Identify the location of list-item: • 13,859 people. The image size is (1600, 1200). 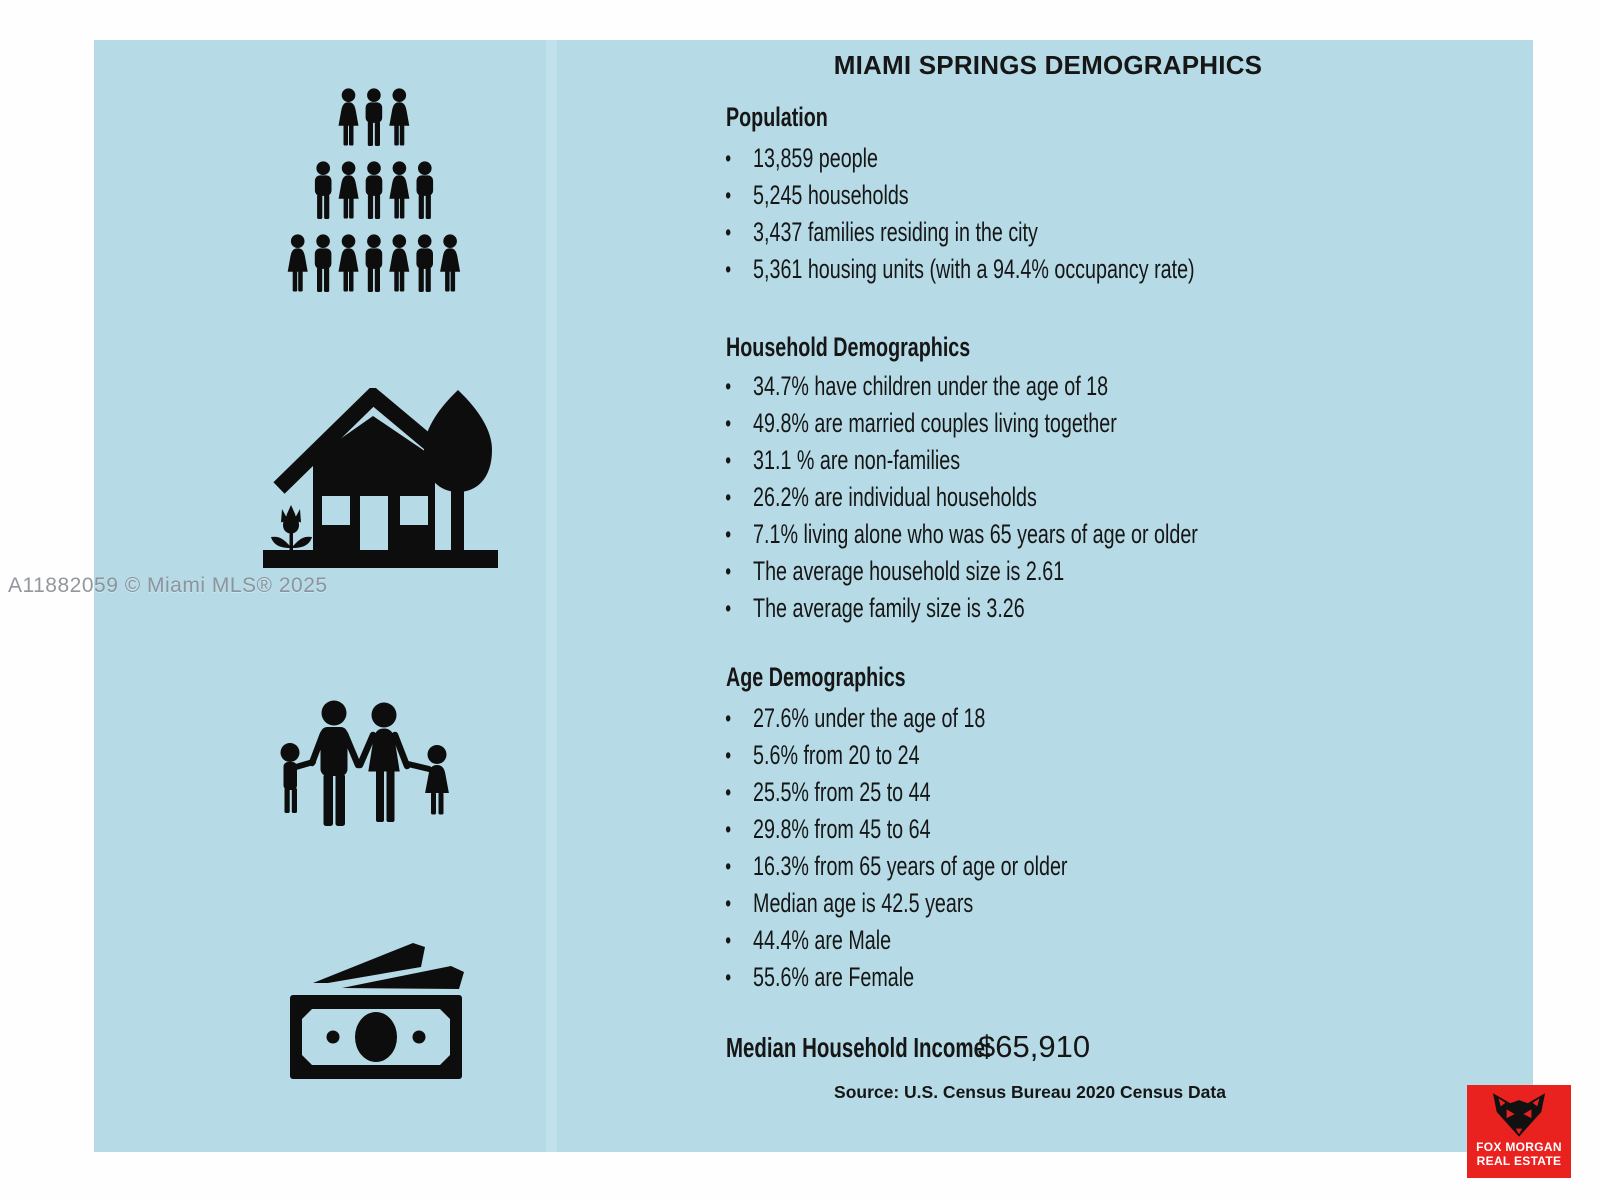
(956, 158).